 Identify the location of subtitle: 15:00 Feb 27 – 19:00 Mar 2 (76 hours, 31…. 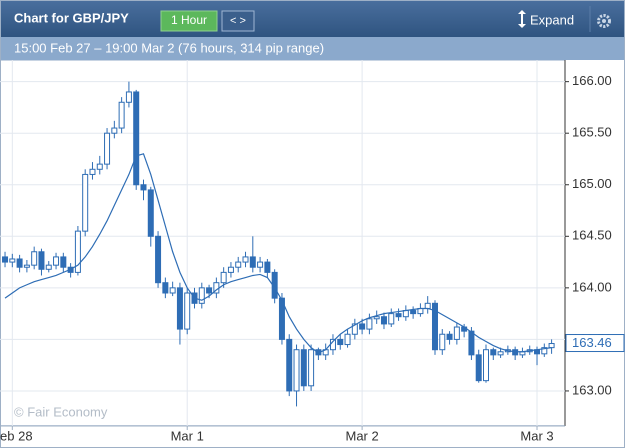
(169, 47).